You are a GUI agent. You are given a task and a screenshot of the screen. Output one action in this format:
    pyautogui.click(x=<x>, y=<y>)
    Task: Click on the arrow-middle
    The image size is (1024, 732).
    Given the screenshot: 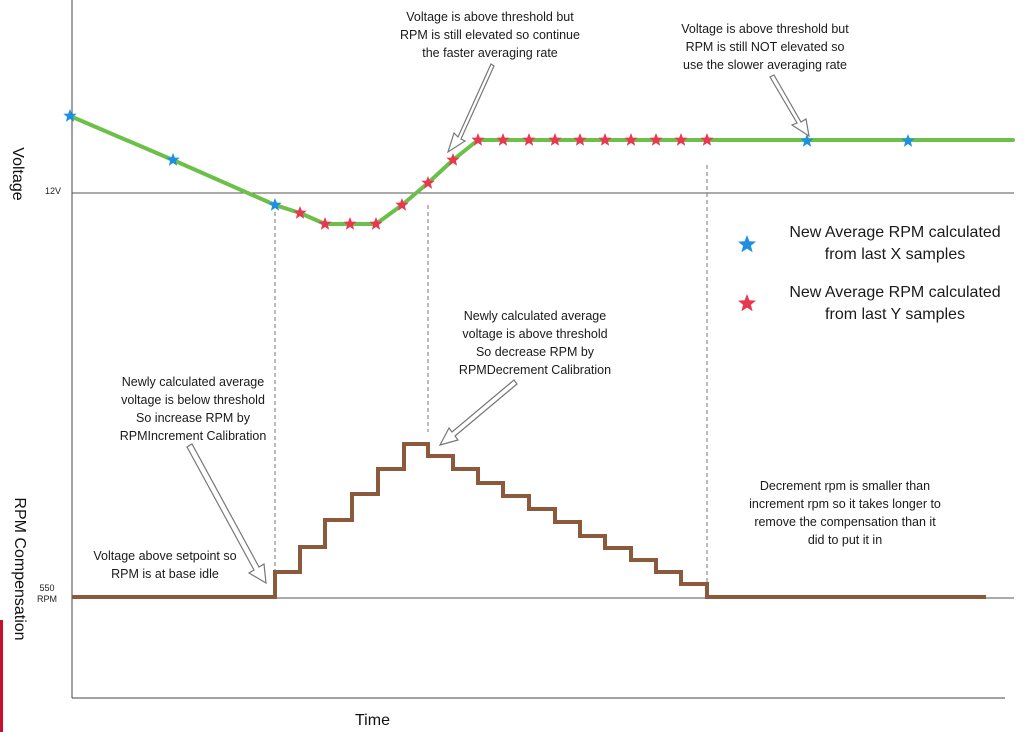 What is the action you would take?
    pyautogui.click(x=478, y=412)
    